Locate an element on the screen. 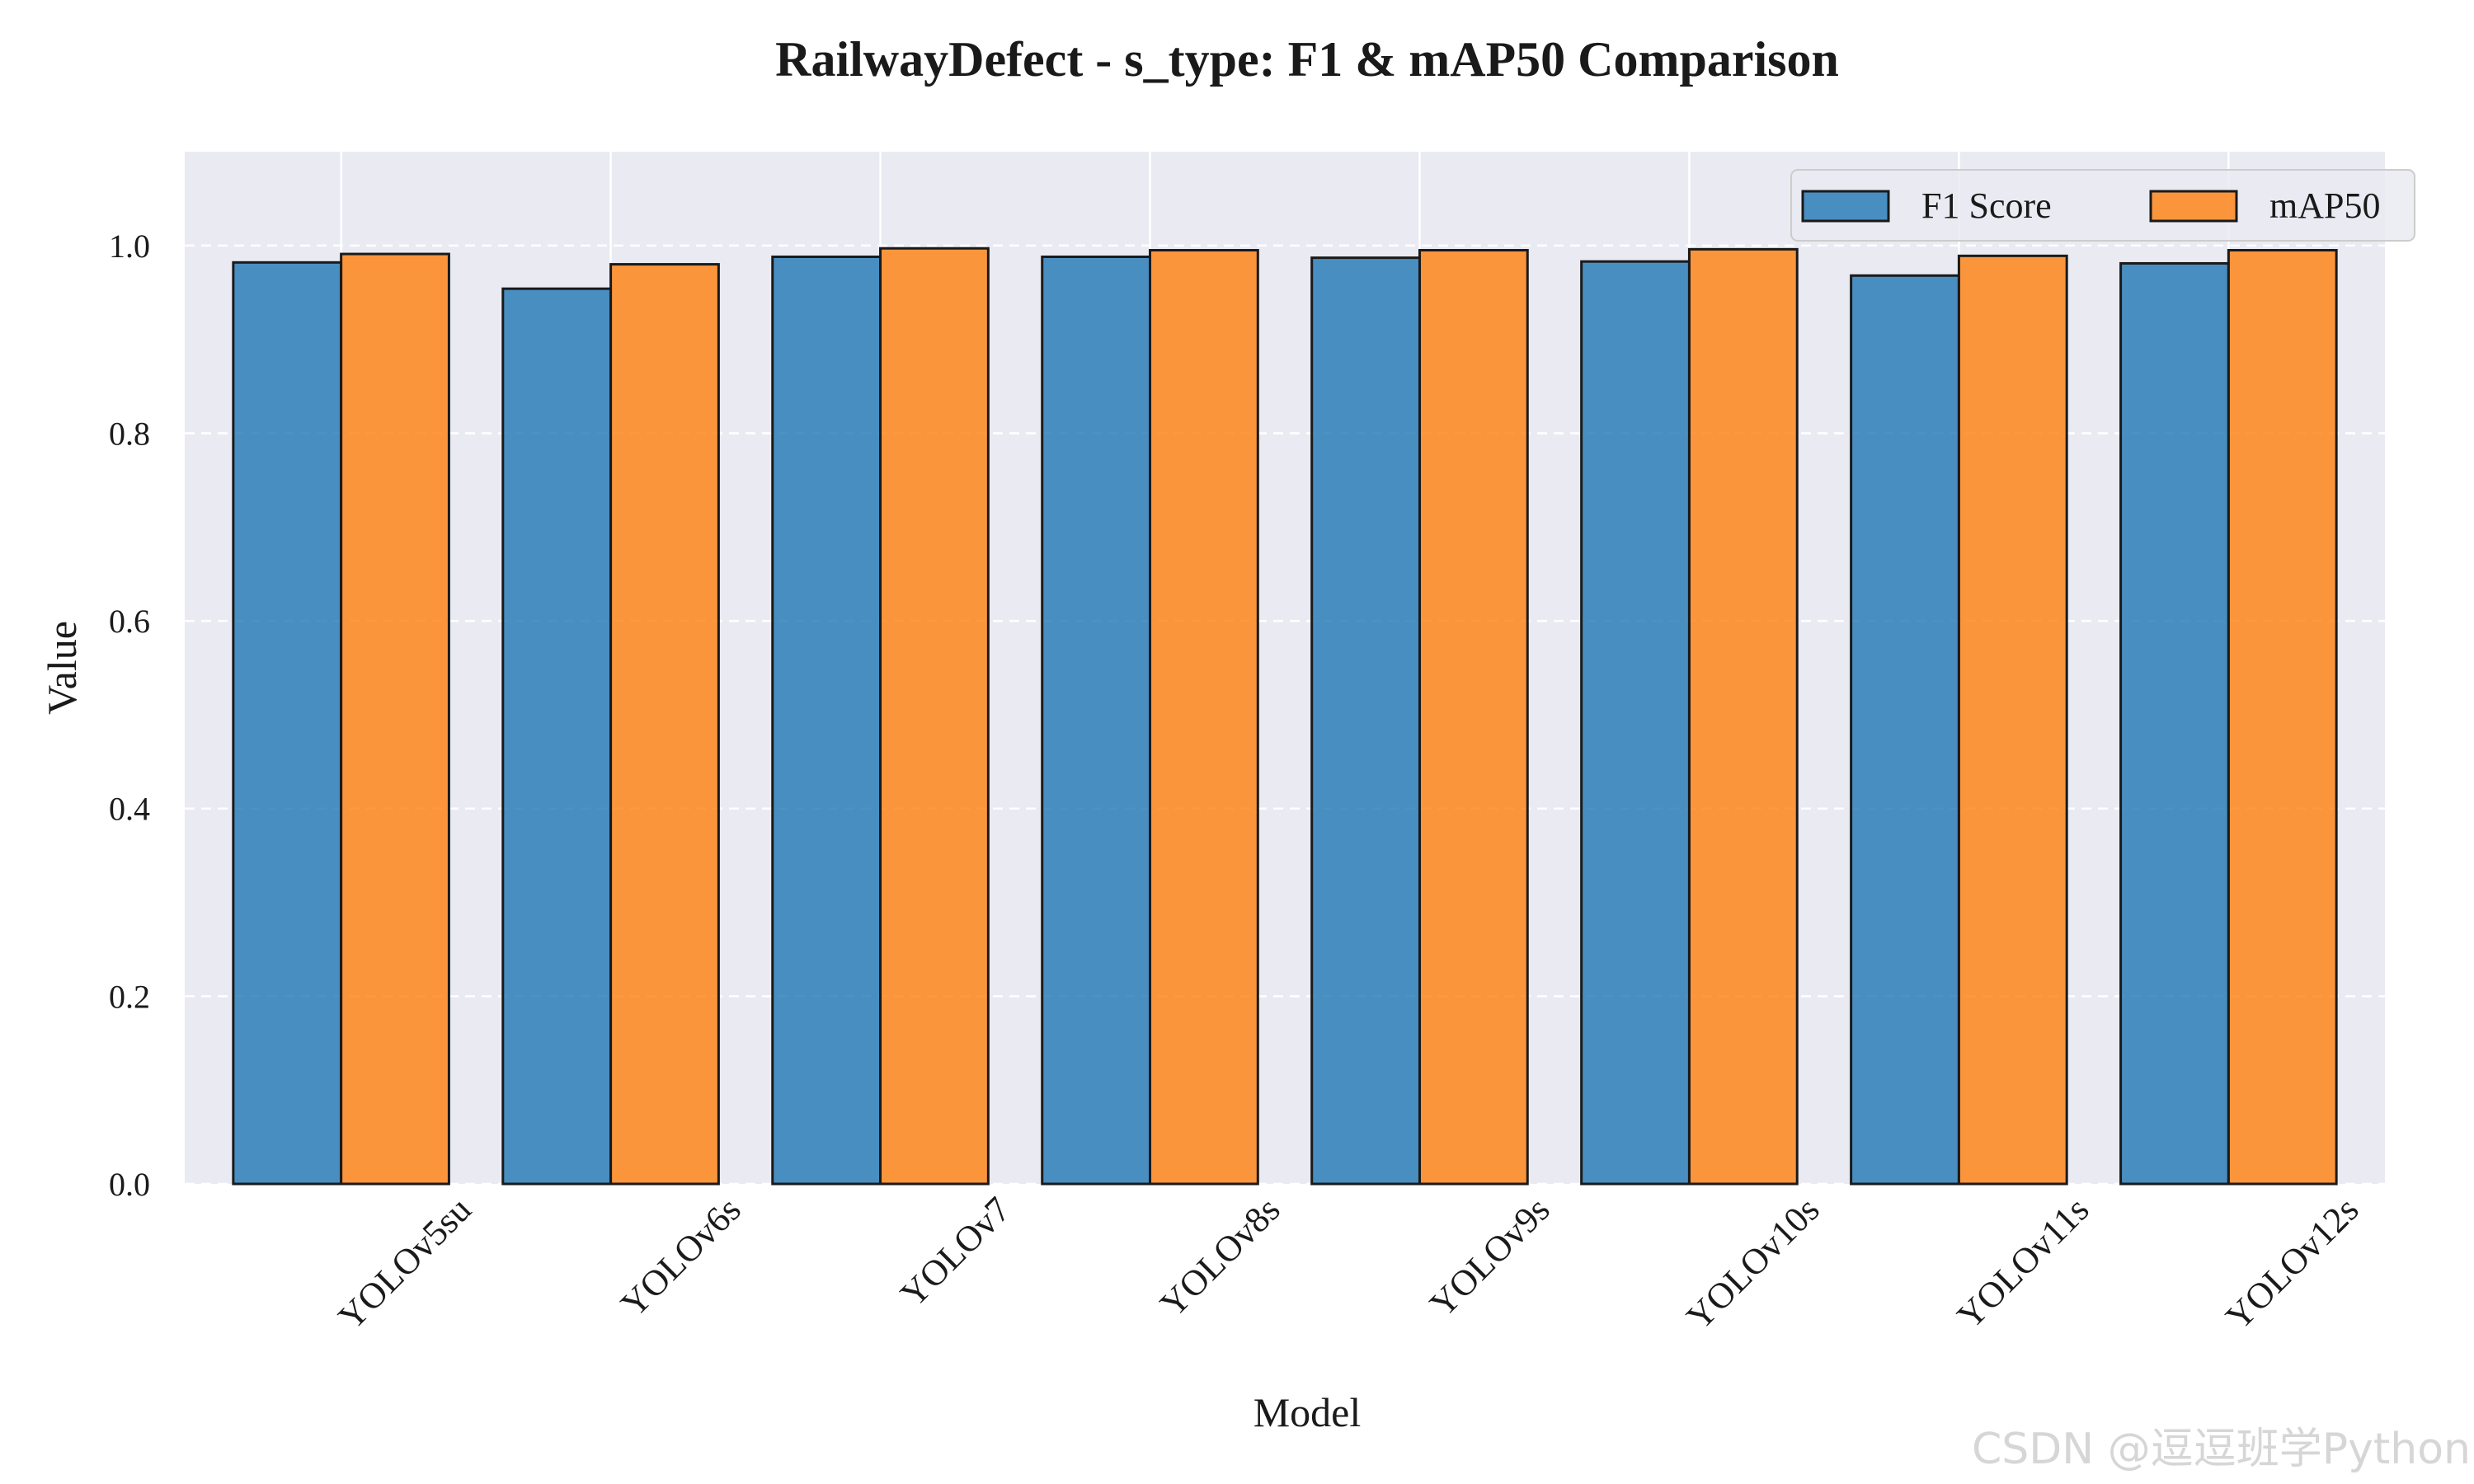 The image size is (2474, 1484). bar-map50-yolov7 is located at coordinates (934, 716).